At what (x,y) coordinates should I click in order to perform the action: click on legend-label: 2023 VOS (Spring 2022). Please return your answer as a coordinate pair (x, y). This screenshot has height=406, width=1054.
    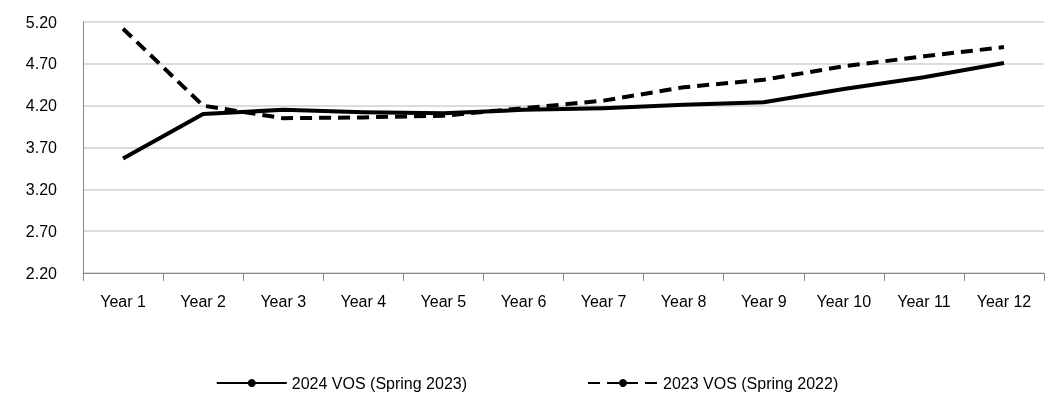
    Looking at the image, I should click on (751, 383).